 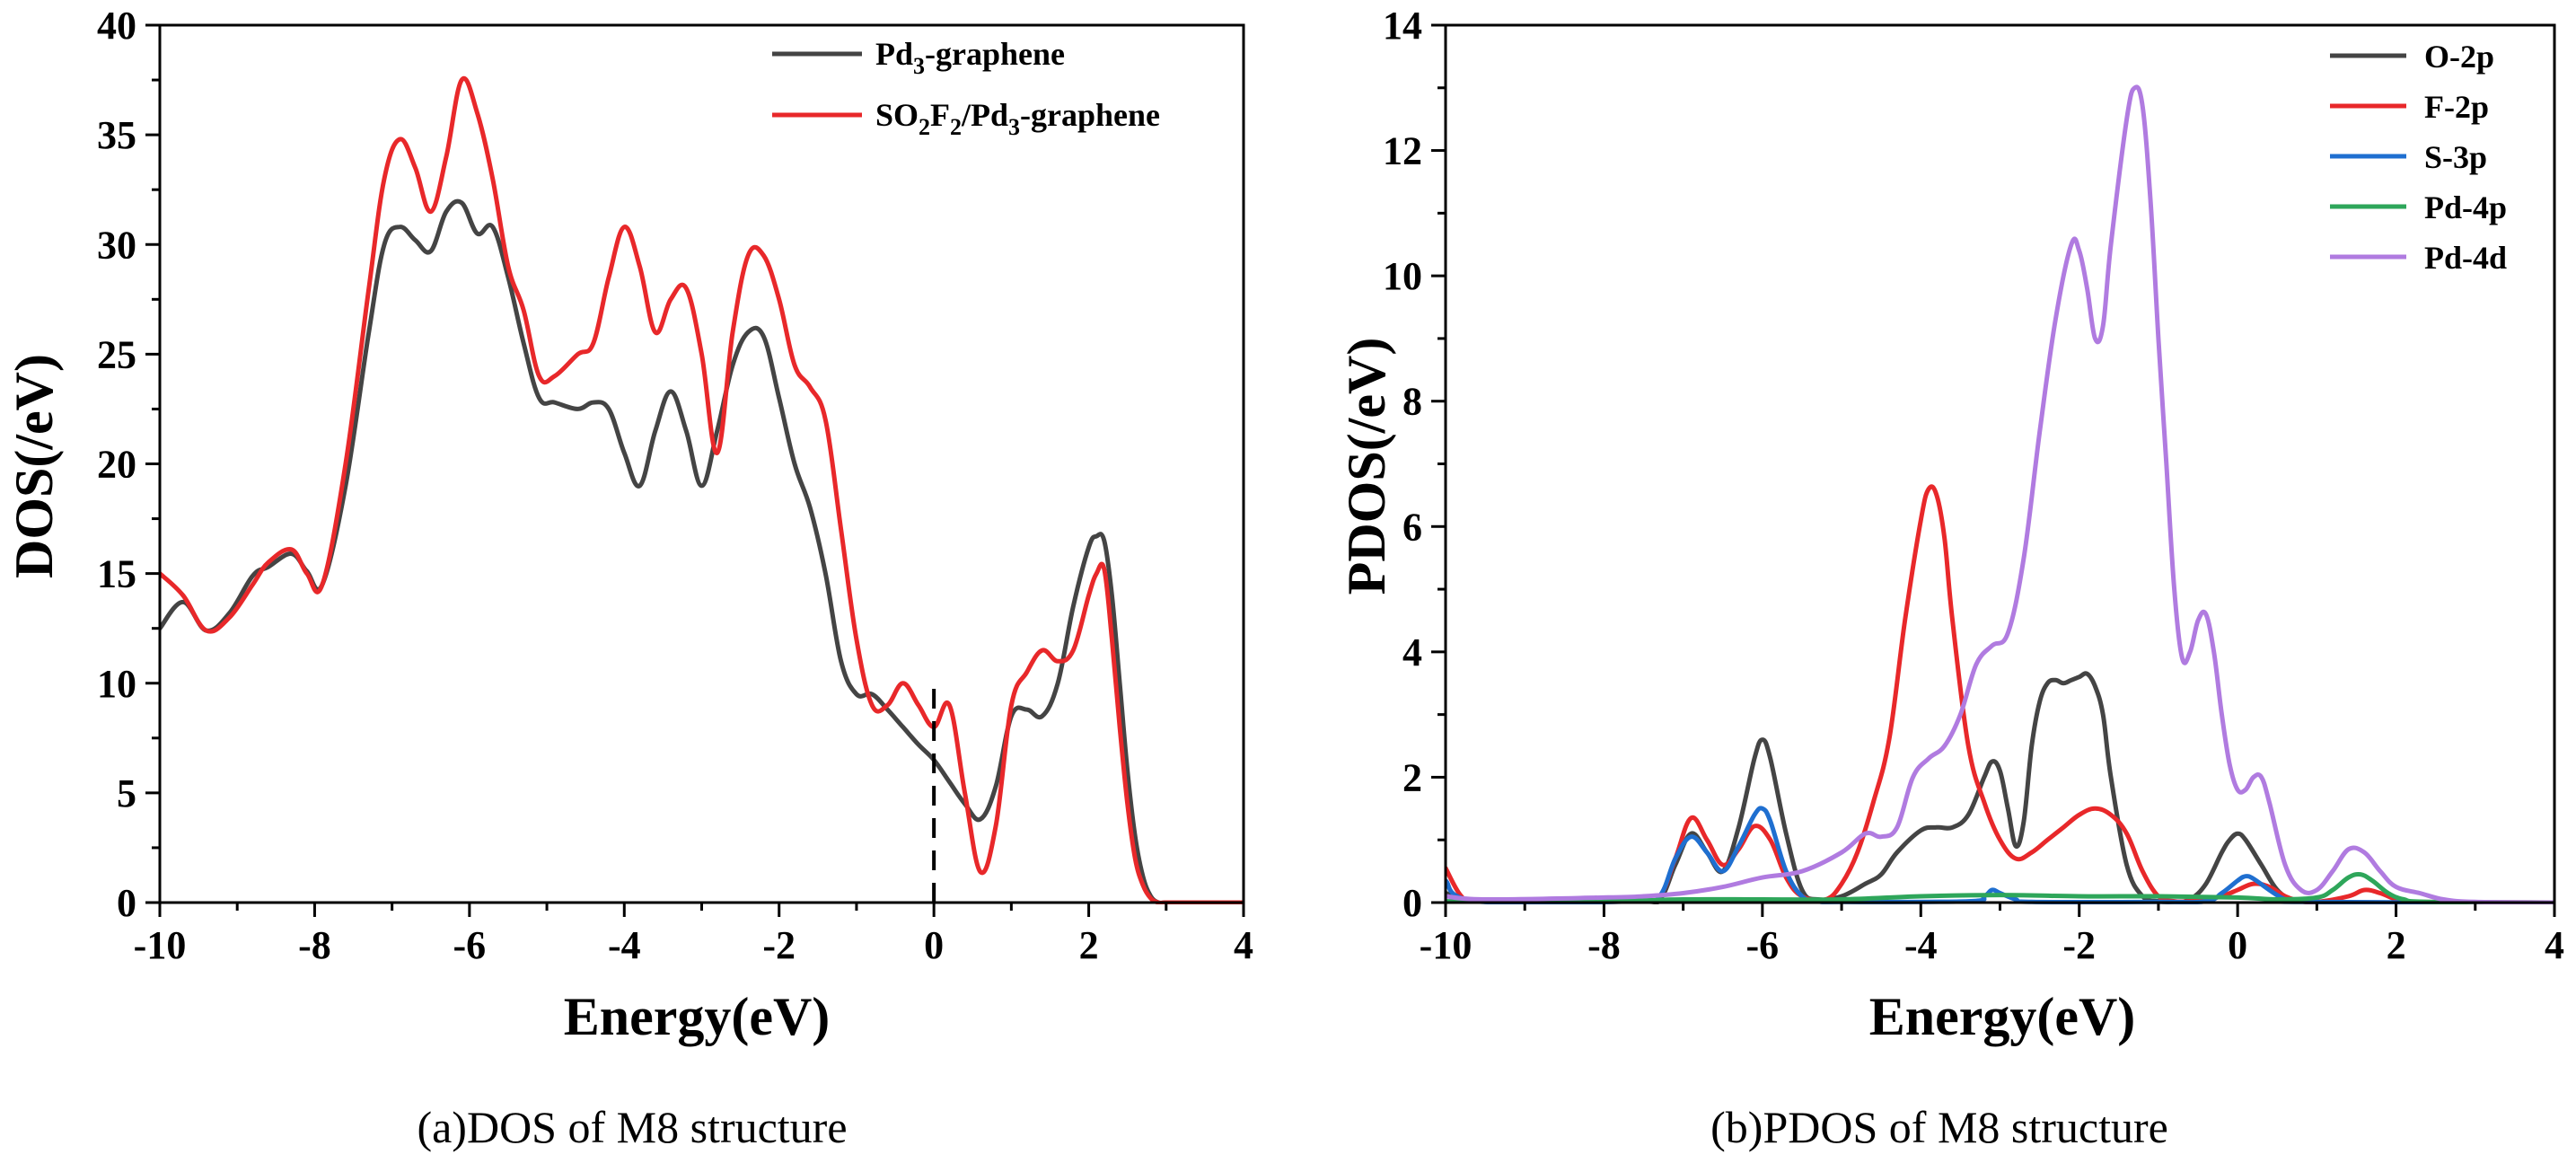 What do you see at coordinates (1921, 945) in the screenshot?
I see `panel-b-xtick-label: -4` at bounding box center [1921, 945].